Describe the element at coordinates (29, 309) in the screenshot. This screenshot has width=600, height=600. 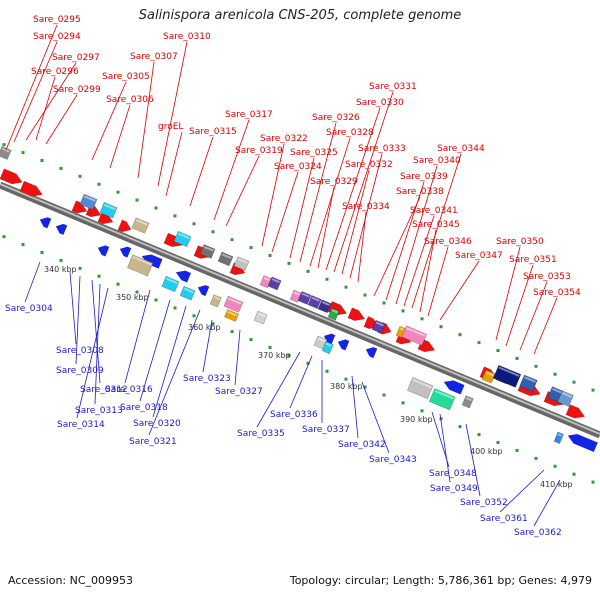
I see `gene-label-bottom: Sare_0304` at that location.